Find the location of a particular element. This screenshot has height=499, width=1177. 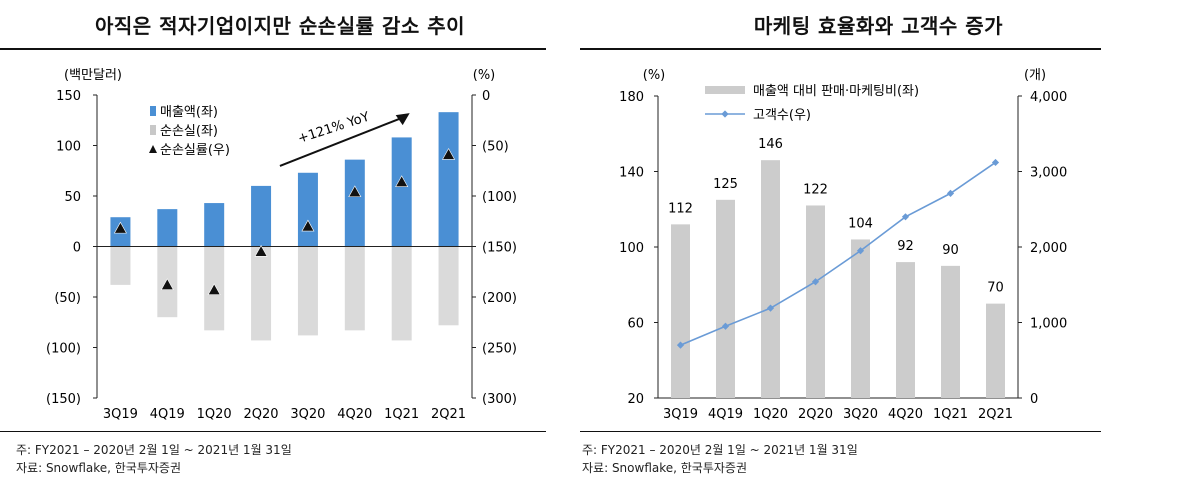

right-footnote: 주: FY2021 – 2020년 2월 1일 ~ 2021년 1월 31일 is located at coordinates (720, 450).